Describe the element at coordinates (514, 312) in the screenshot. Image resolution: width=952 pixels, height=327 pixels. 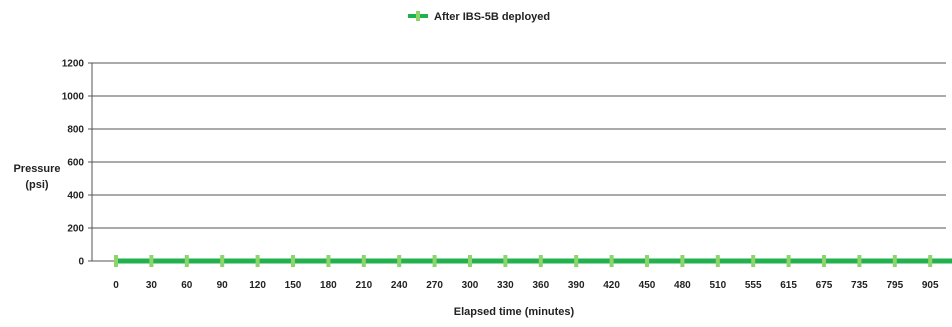
I see `x-axis-title: Elapsed time (minutes)` at that location.